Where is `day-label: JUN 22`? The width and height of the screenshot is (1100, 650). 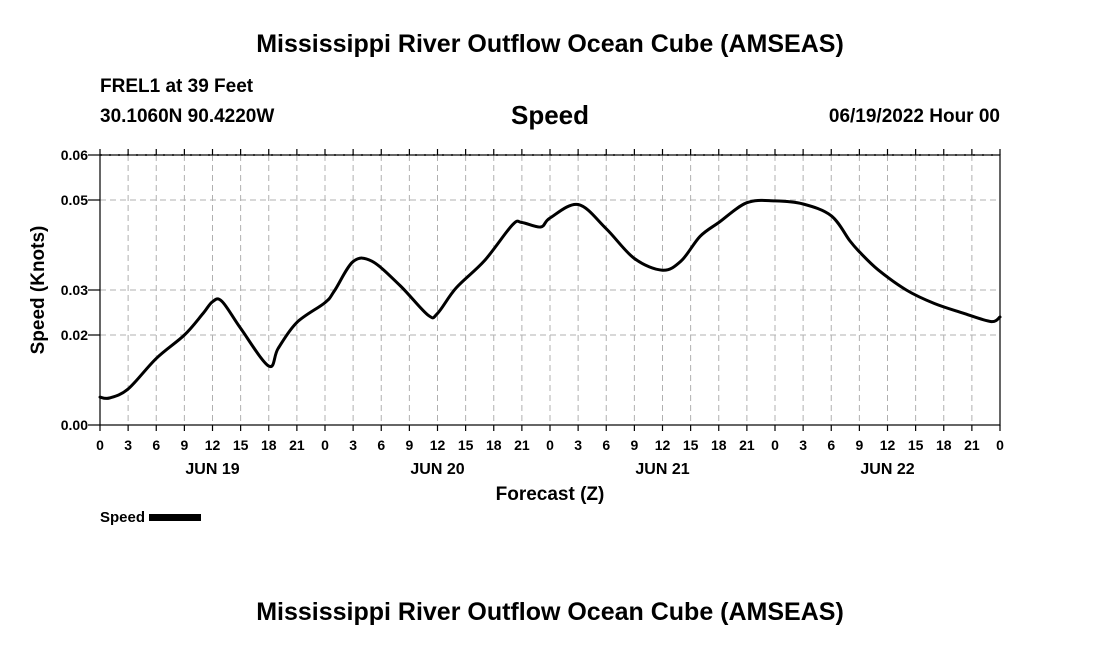
day-label: JUN 22 is located at coordinates (887, 469).